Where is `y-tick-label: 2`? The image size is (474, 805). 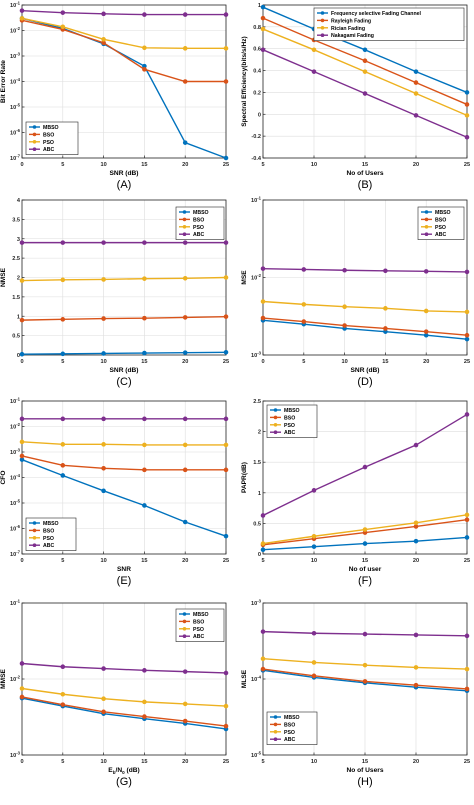
y-tick-label: 2 is located at coordinates (18, 279).